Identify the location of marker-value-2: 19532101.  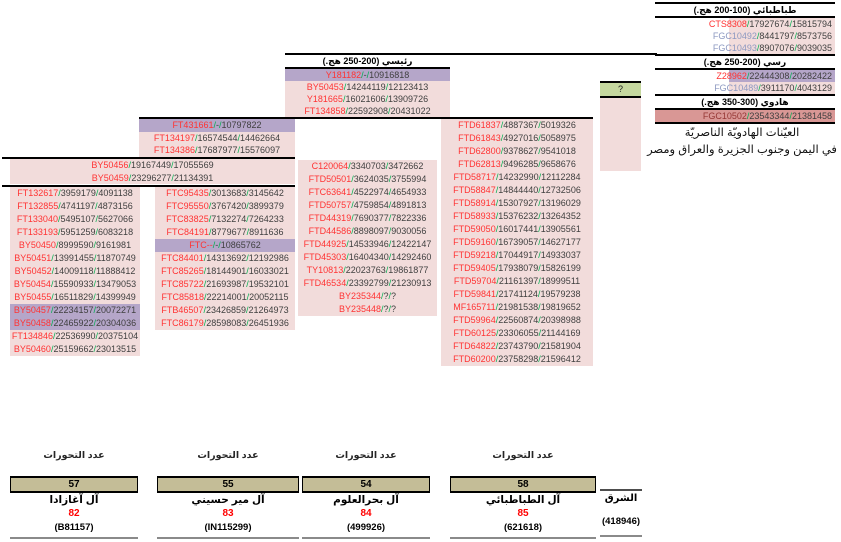
(268, 284).